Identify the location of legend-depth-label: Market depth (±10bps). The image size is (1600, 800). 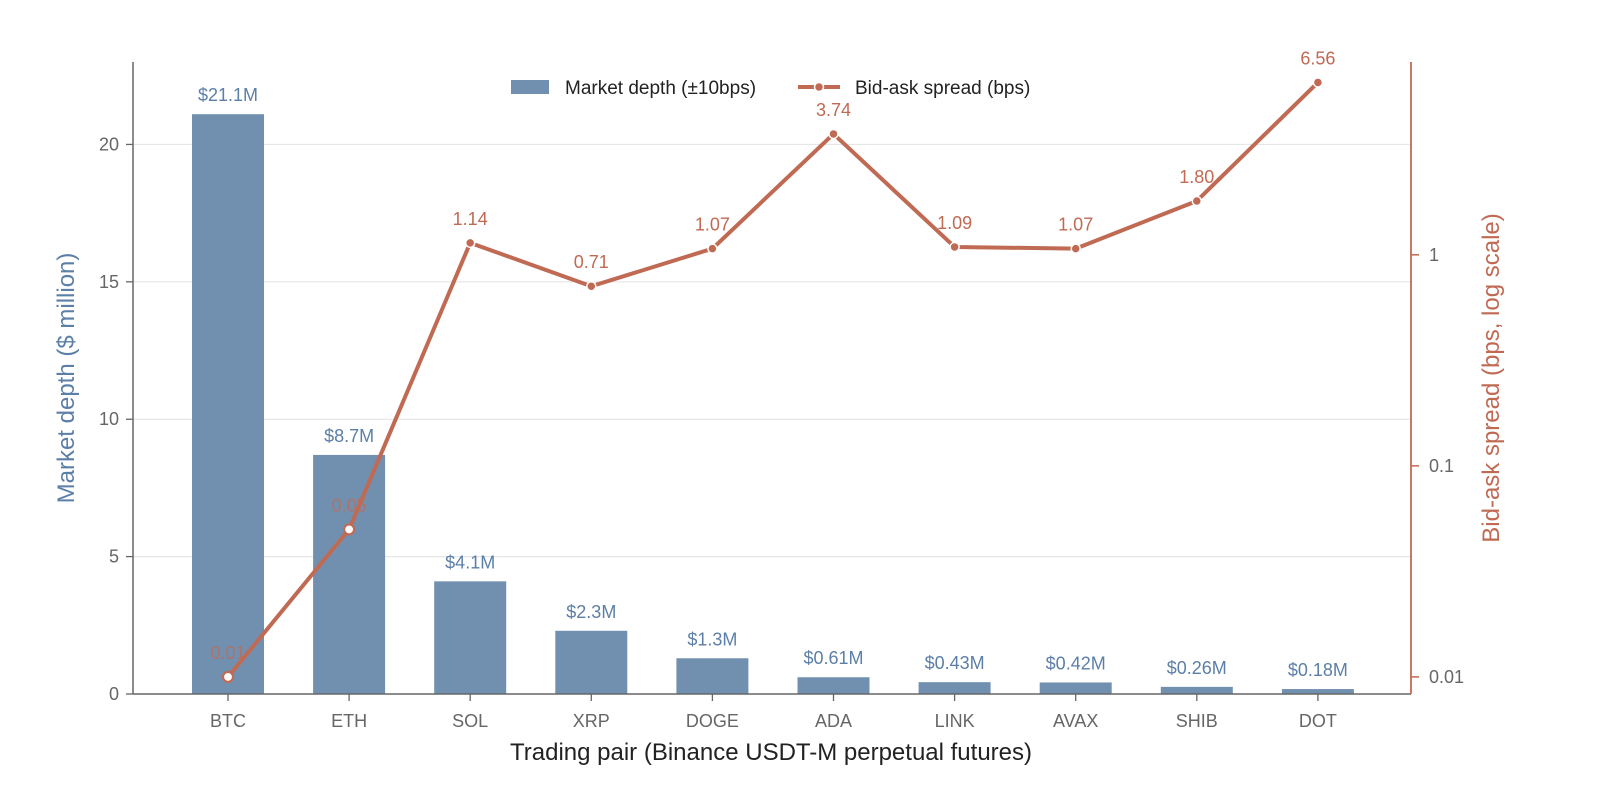
(660, 88).